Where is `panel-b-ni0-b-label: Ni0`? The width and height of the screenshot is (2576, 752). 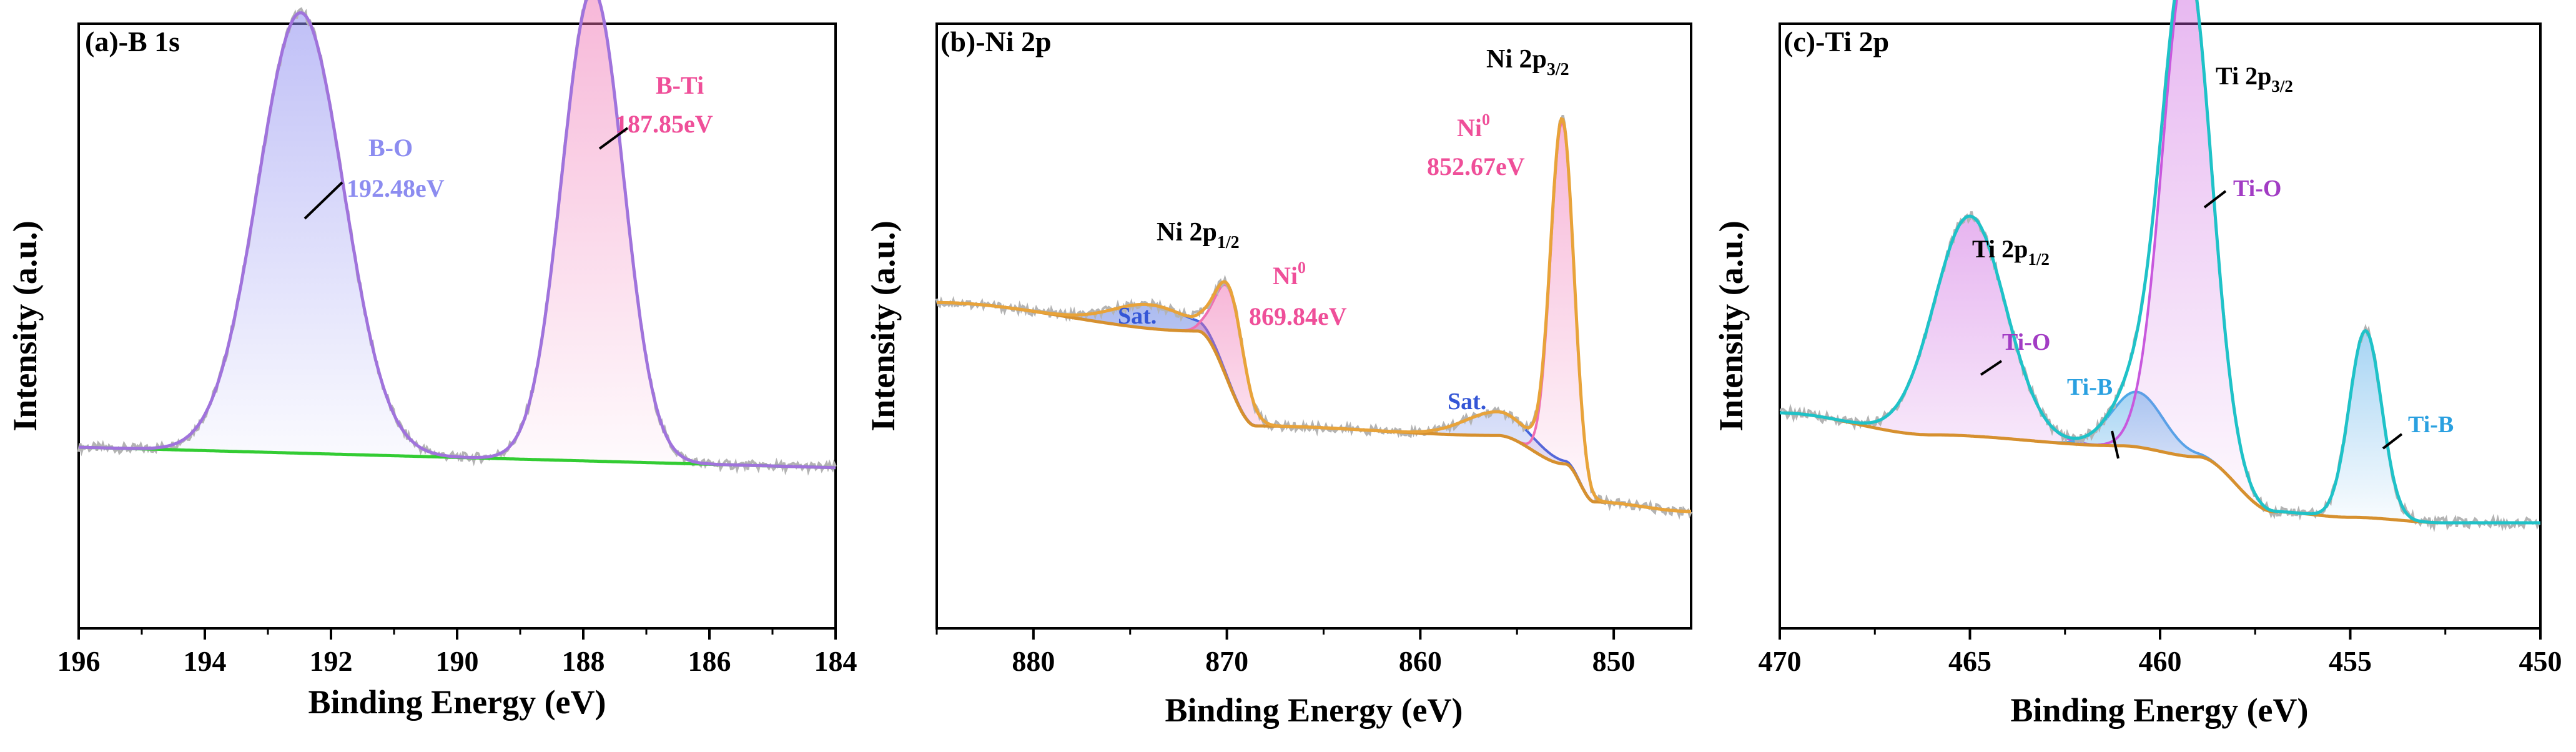 panel-b-ni0-b-label: Ni0 is located at coordinates (1474, 126).